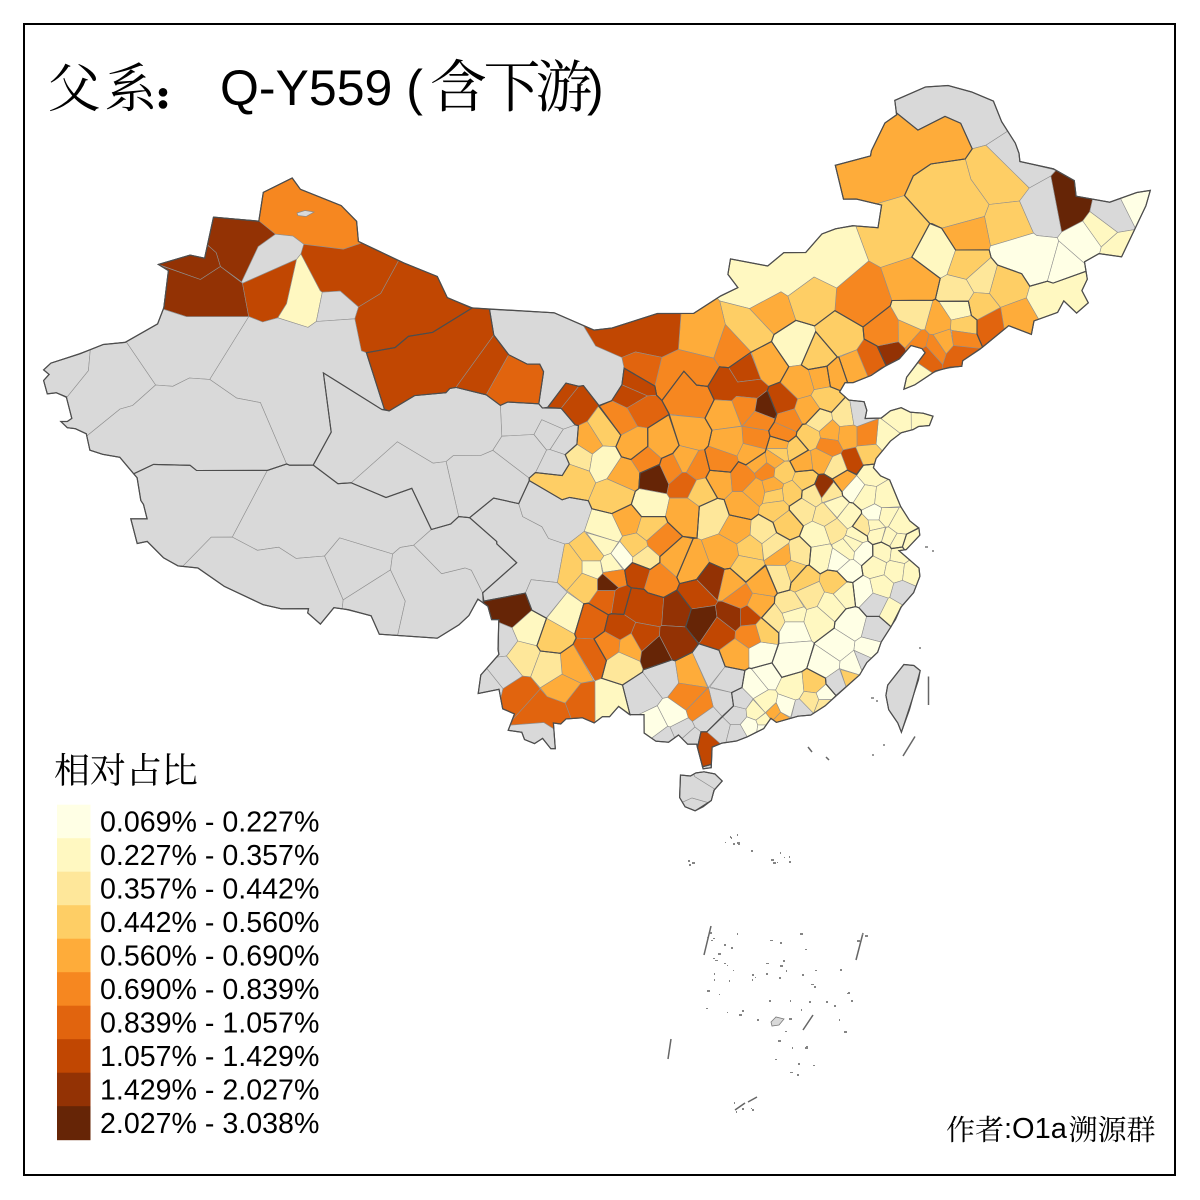 The height and width of the screenshot is (1200, 1200). What do you see at coordinates (209, 856) in the screenshot?
I see `svg-text: 0.227% - 0.357%` at bounding box center [209, 856].